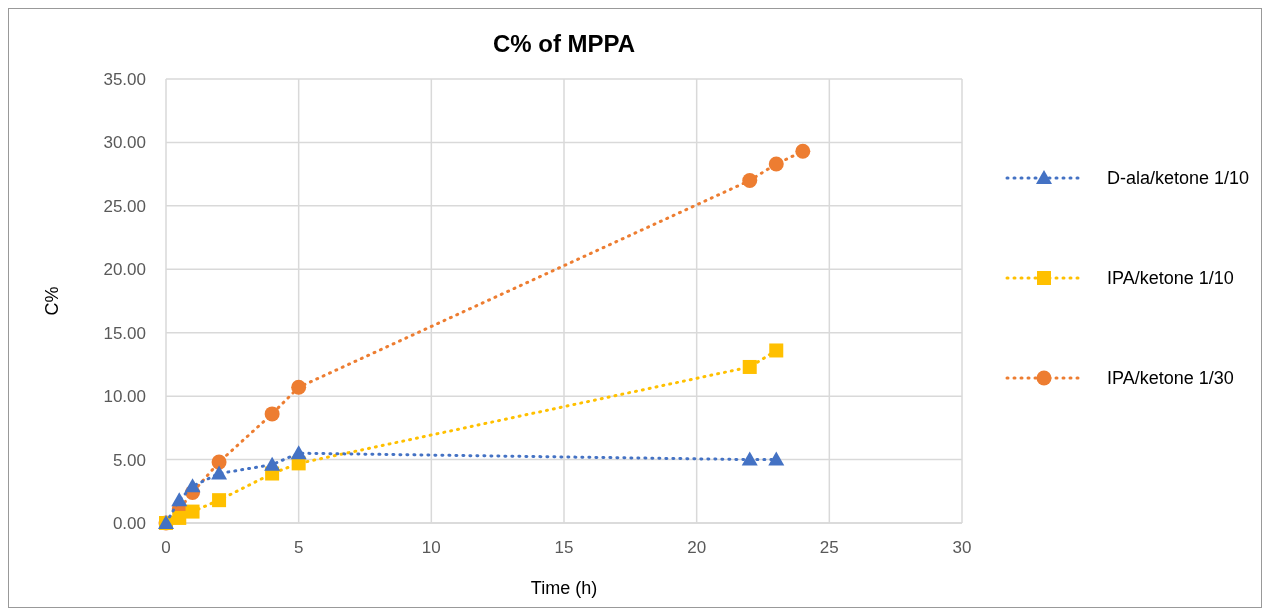 This screenshot has height=616, width=1270. I want to click on y-tick-label: 20.00, so click(124, 270).